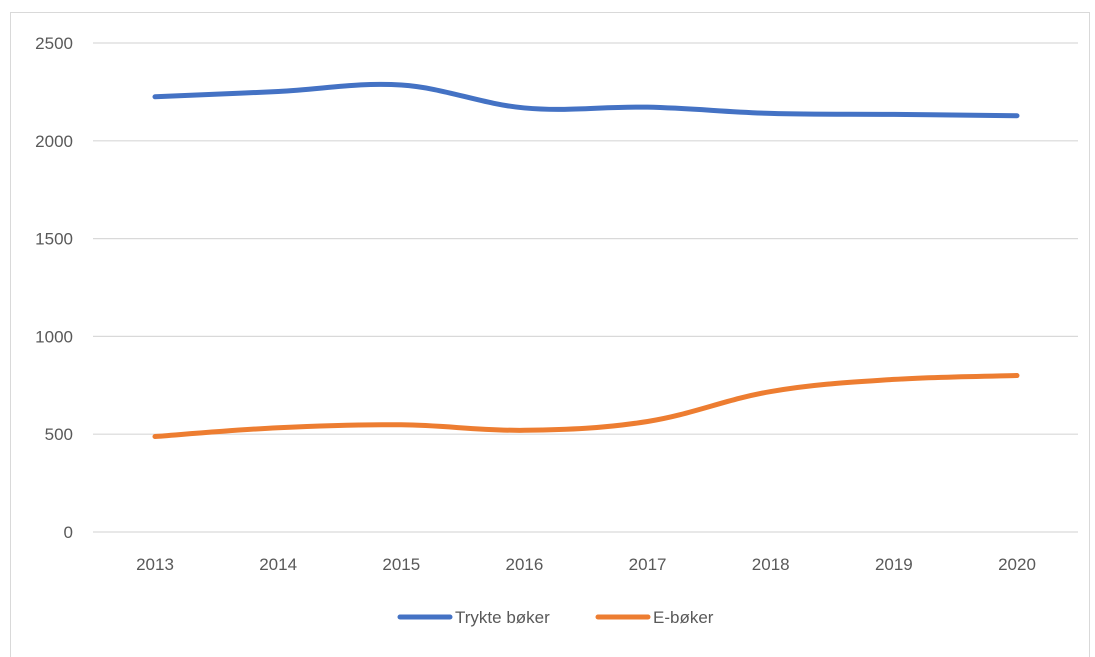 The image size is (1095, 657). Describe the element at coordinates (401, 564) in the screenshot. I see `x-tick-label: 2015` at that location.